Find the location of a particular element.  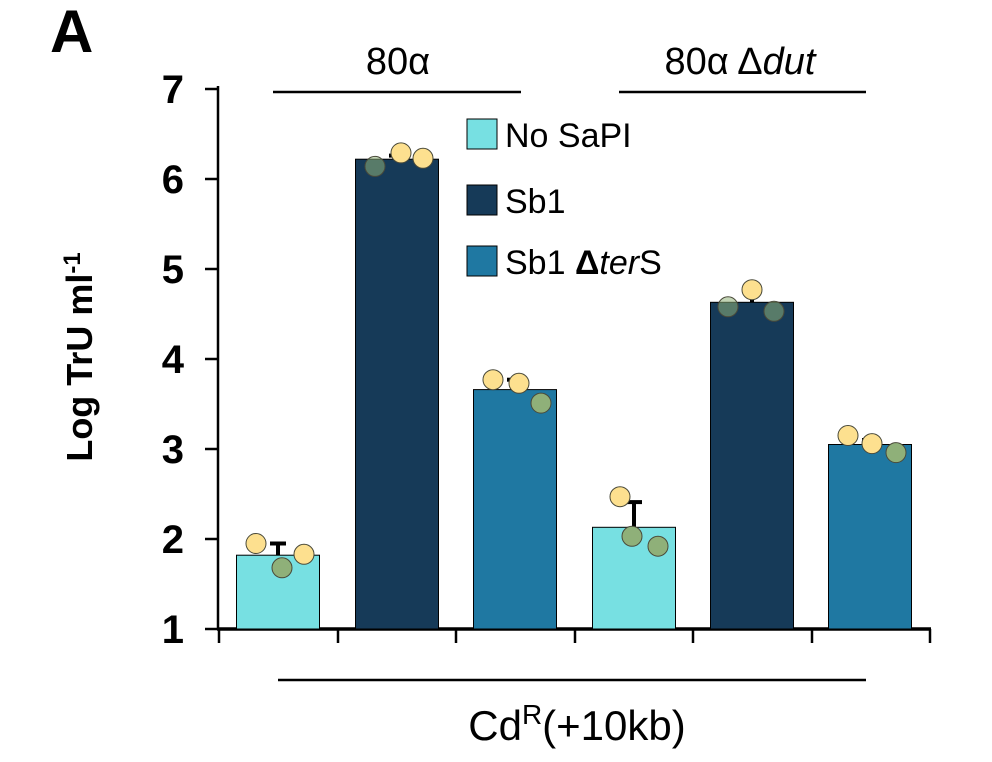

bar-sb1-group1 is located at coordinates (397, 394).